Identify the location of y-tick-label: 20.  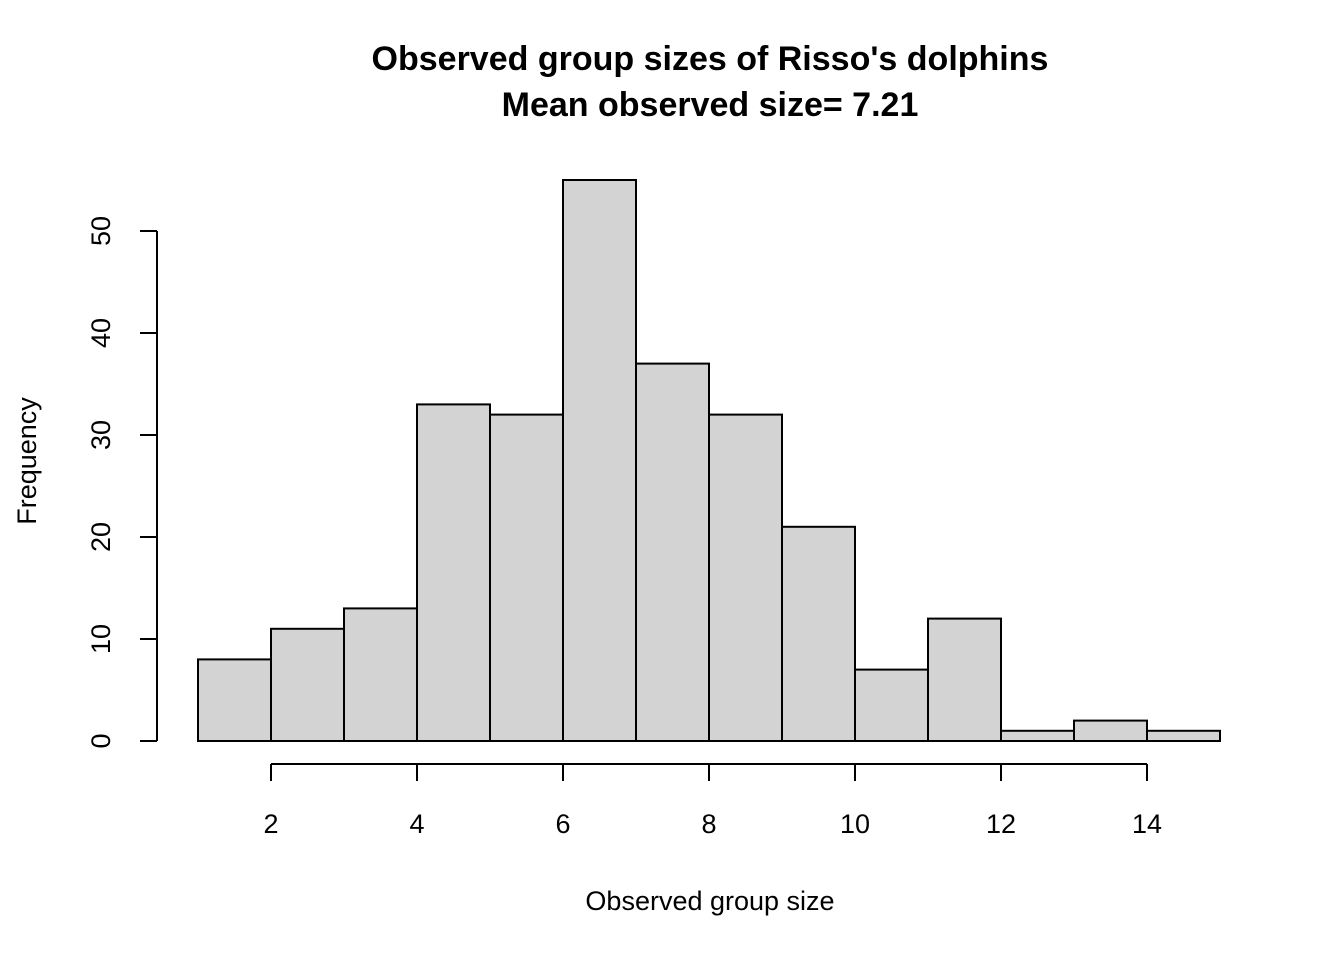
(101, 537).